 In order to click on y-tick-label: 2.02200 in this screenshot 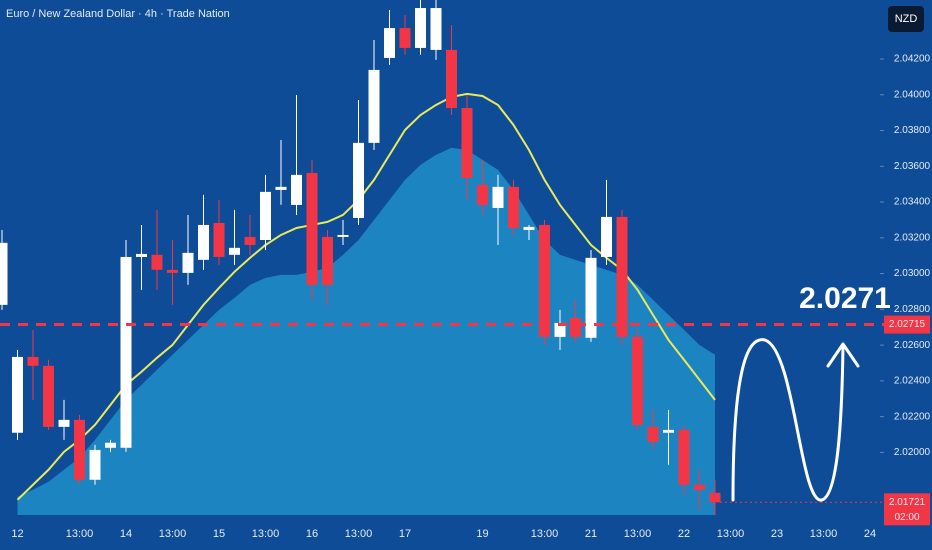, I will do `click(912, 416)`.